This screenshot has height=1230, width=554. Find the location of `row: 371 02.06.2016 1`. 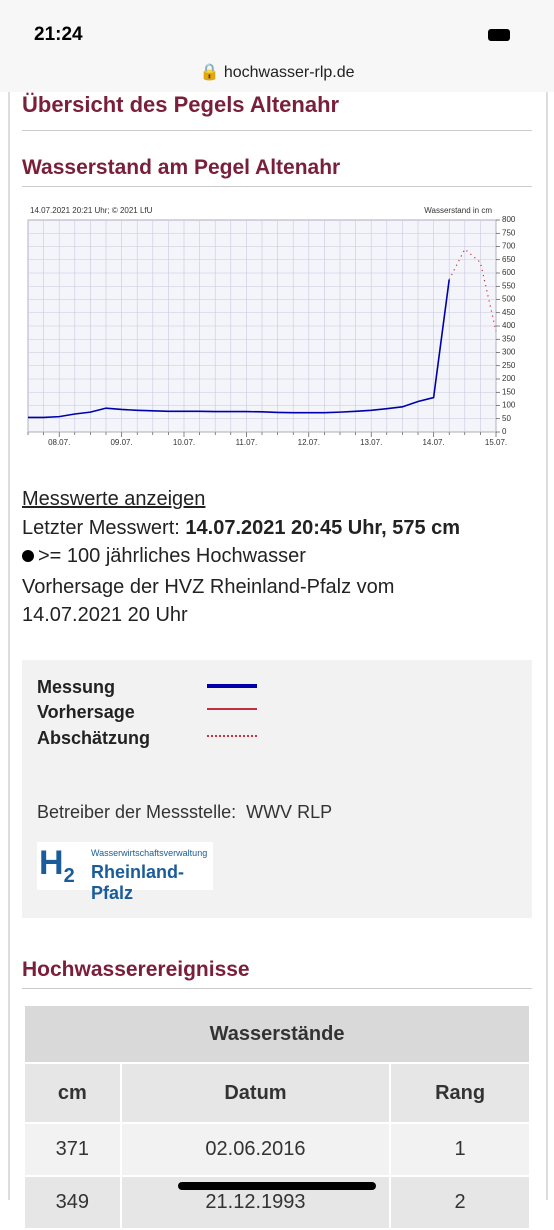

row: 371 02.06.2016 1 is located at coordinates (277, 1149).